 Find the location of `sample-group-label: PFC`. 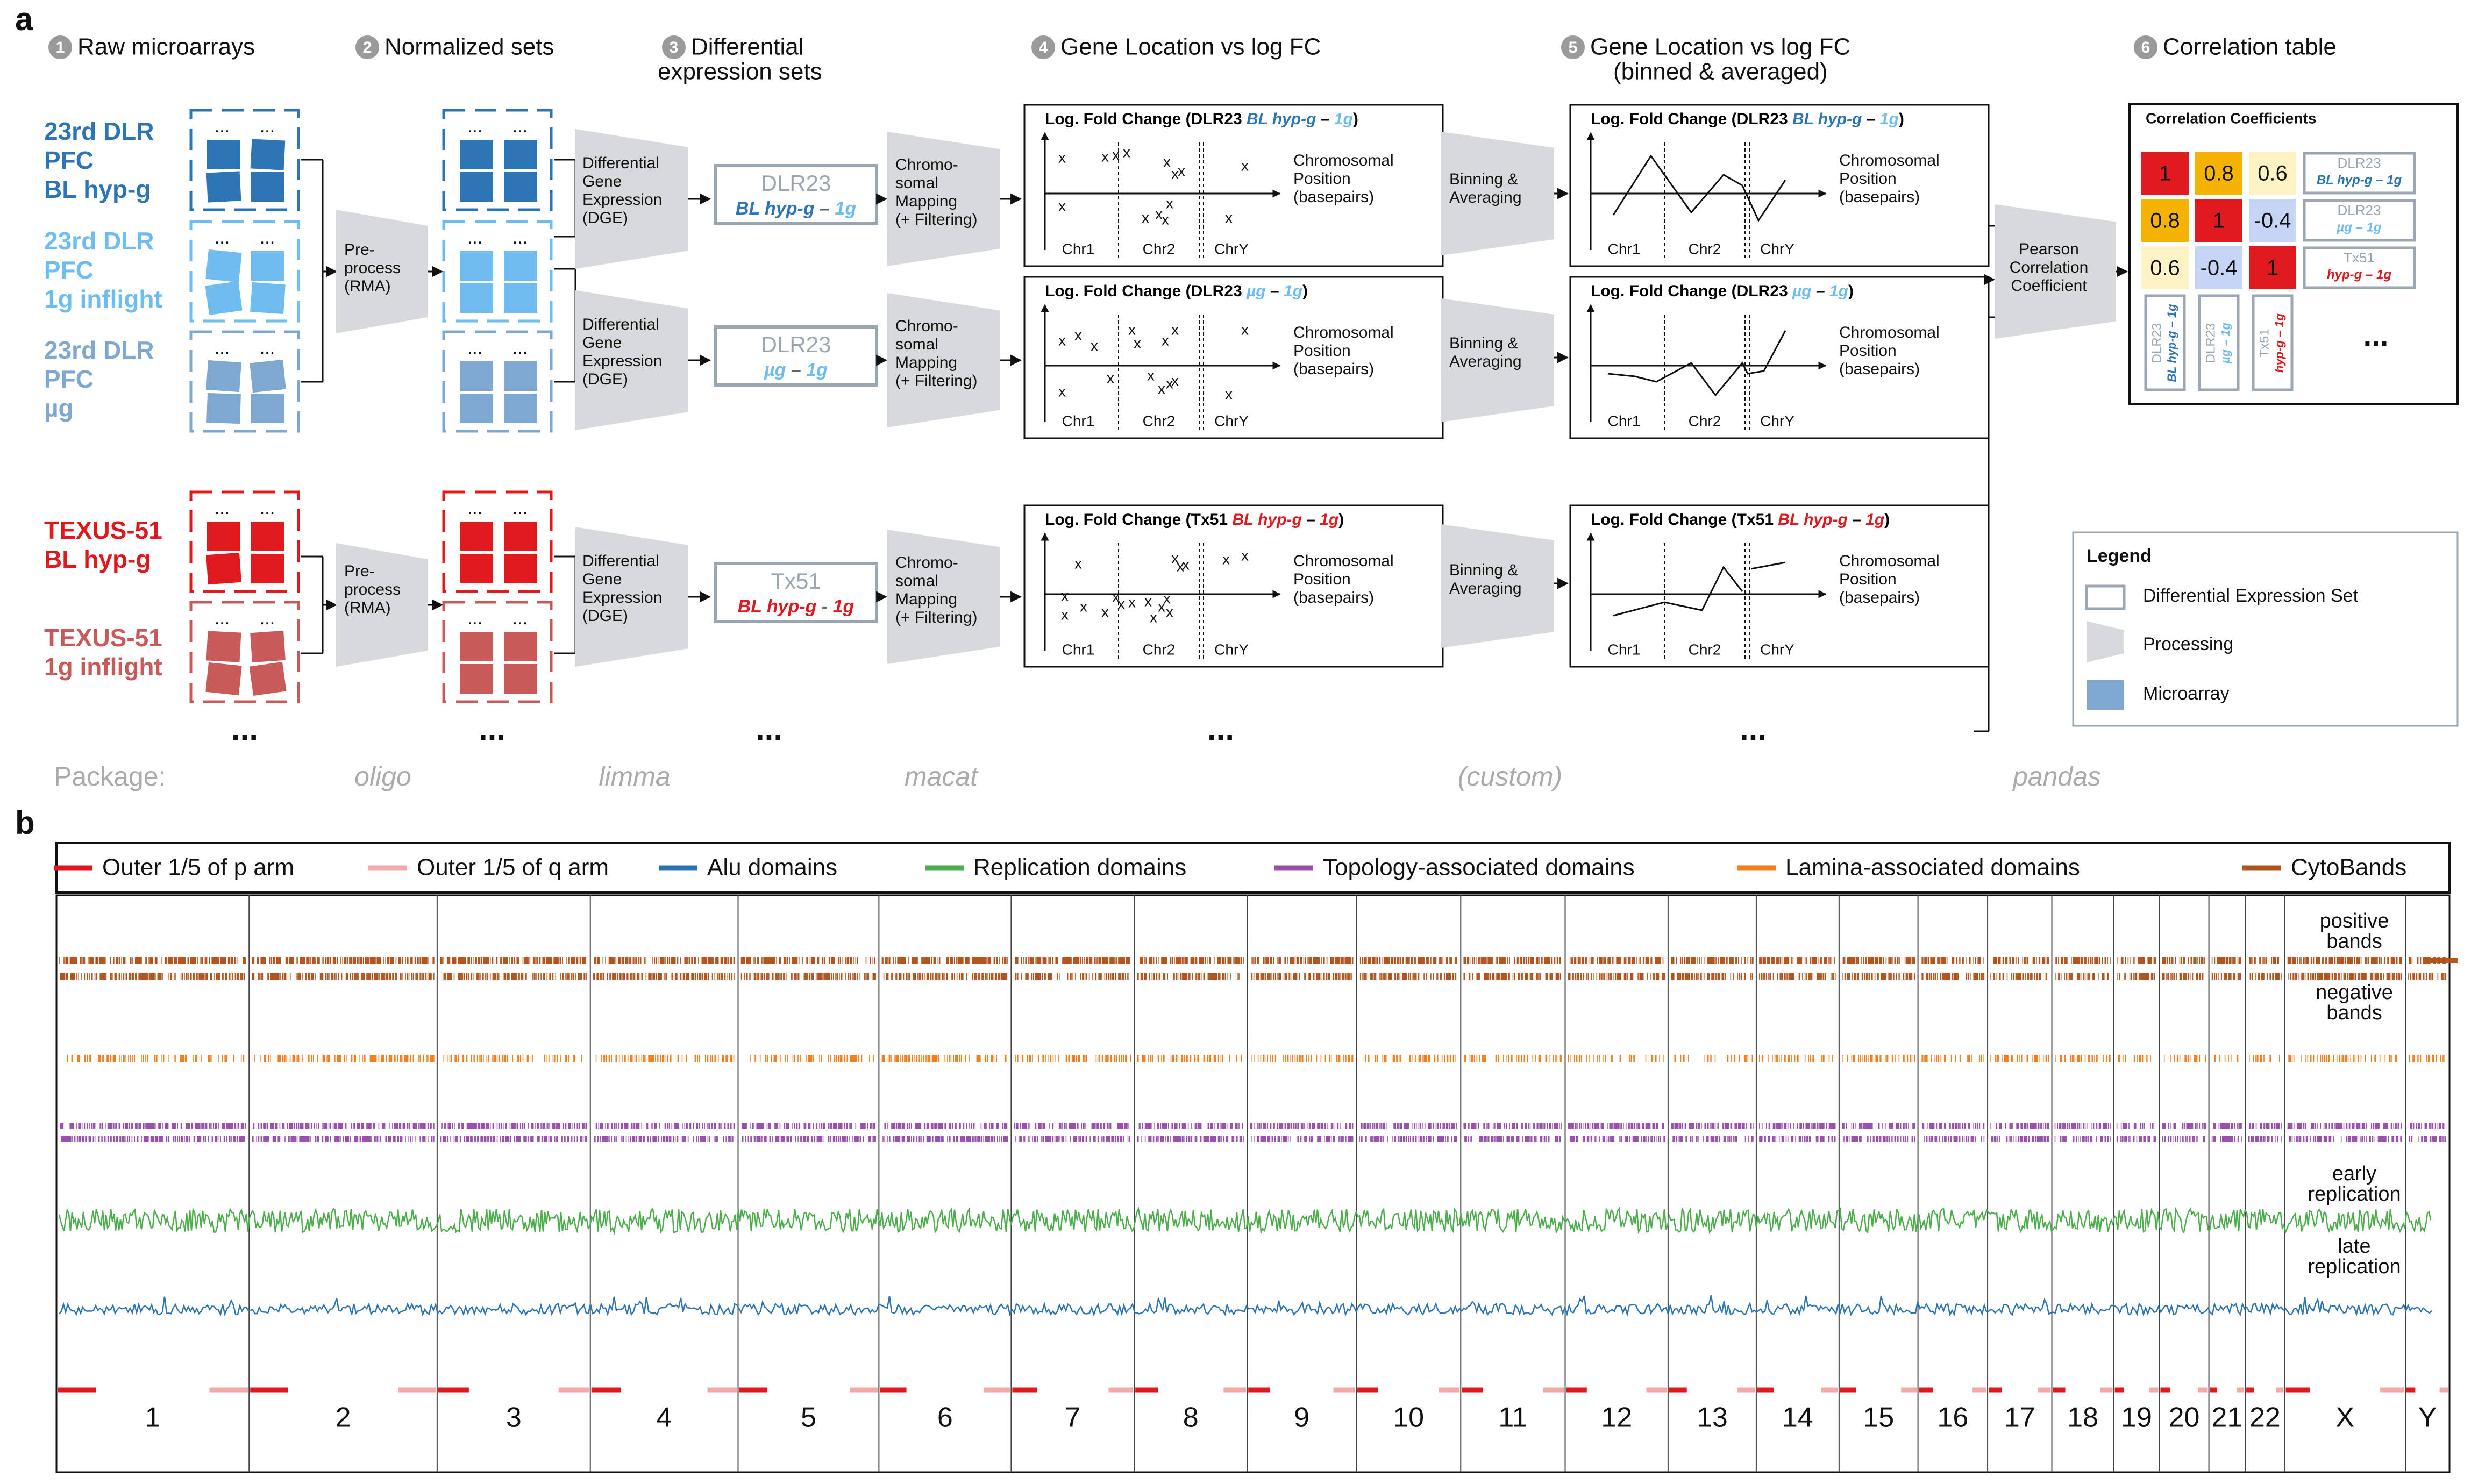

sample-group-label: PFC is located at coordinates (69, 379).